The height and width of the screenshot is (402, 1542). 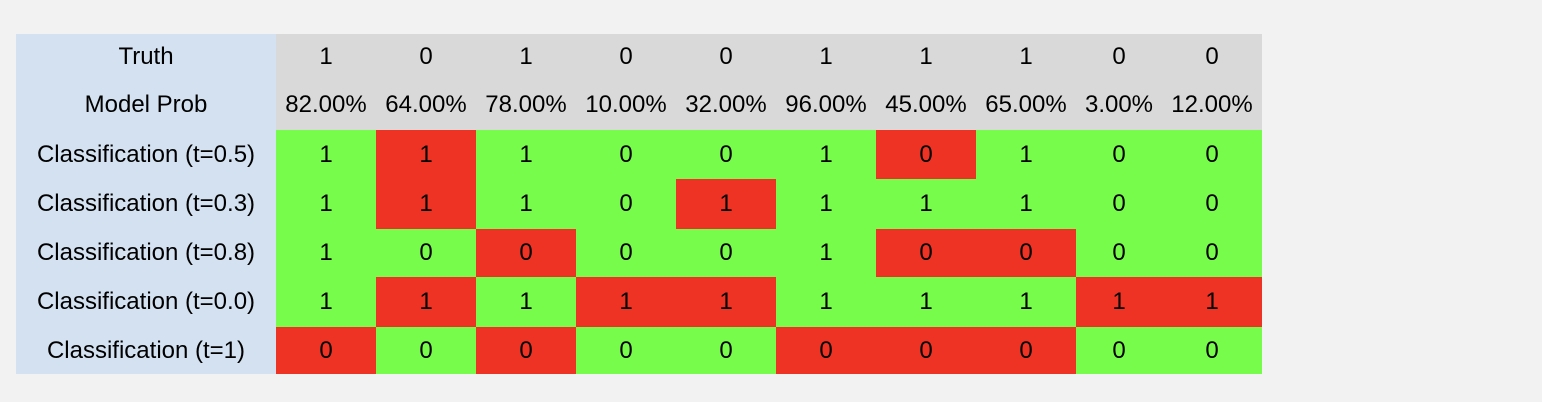 I want to click on table-cell: 3.00%, so click(x=1119, y=105).